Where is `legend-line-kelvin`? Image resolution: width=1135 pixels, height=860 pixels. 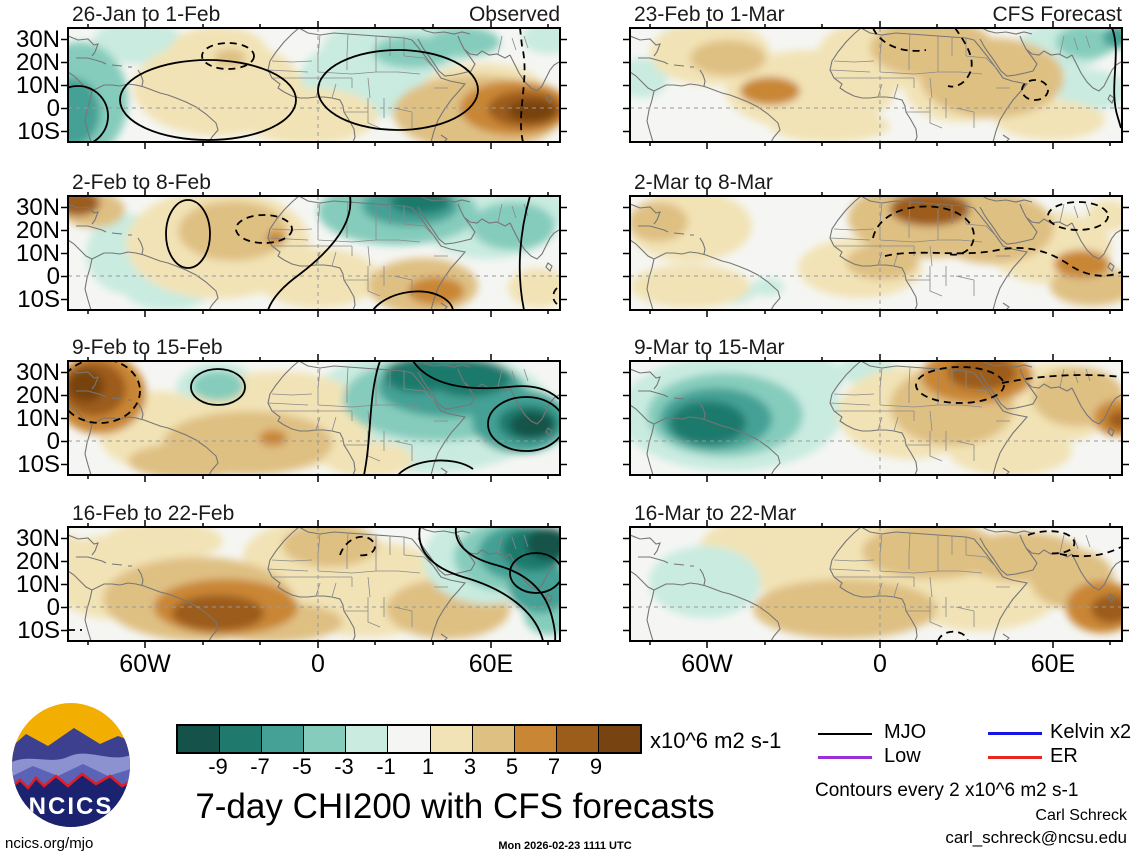 legend-line-kelvin is located at coordinates (1015, 733).